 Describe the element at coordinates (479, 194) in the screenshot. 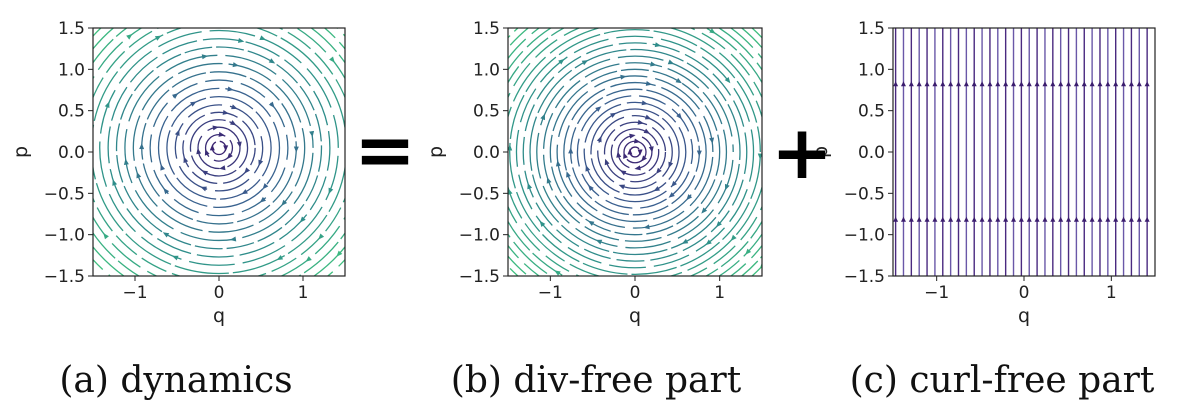

I see `y-tick-label: −0.5` at that location.